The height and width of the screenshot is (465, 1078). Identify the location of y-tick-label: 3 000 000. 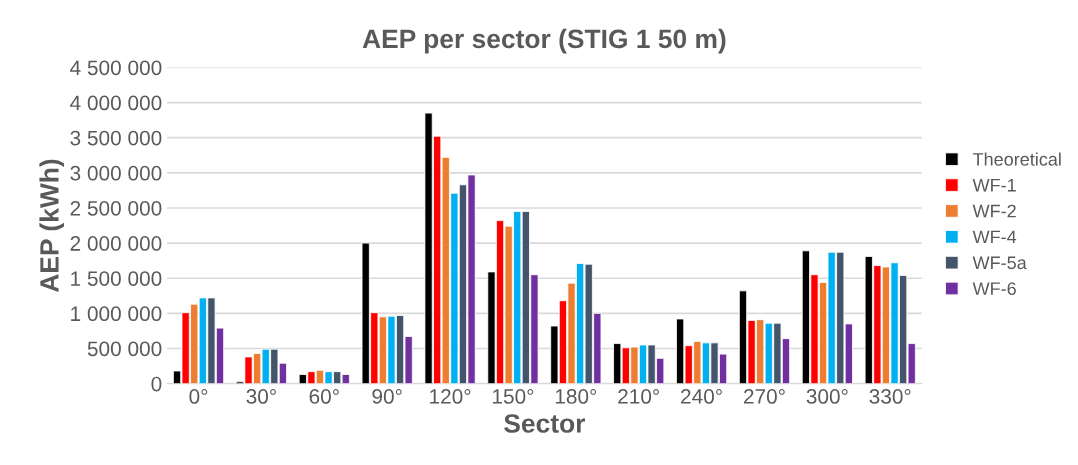
(116, 173).